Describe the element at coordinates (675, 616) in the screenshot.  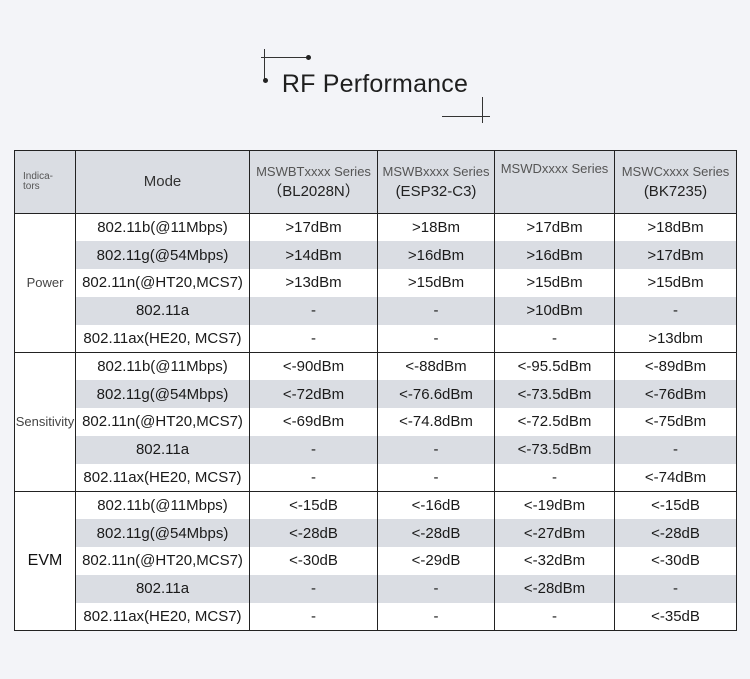
I see `value-cell: <-35dB` at that location.